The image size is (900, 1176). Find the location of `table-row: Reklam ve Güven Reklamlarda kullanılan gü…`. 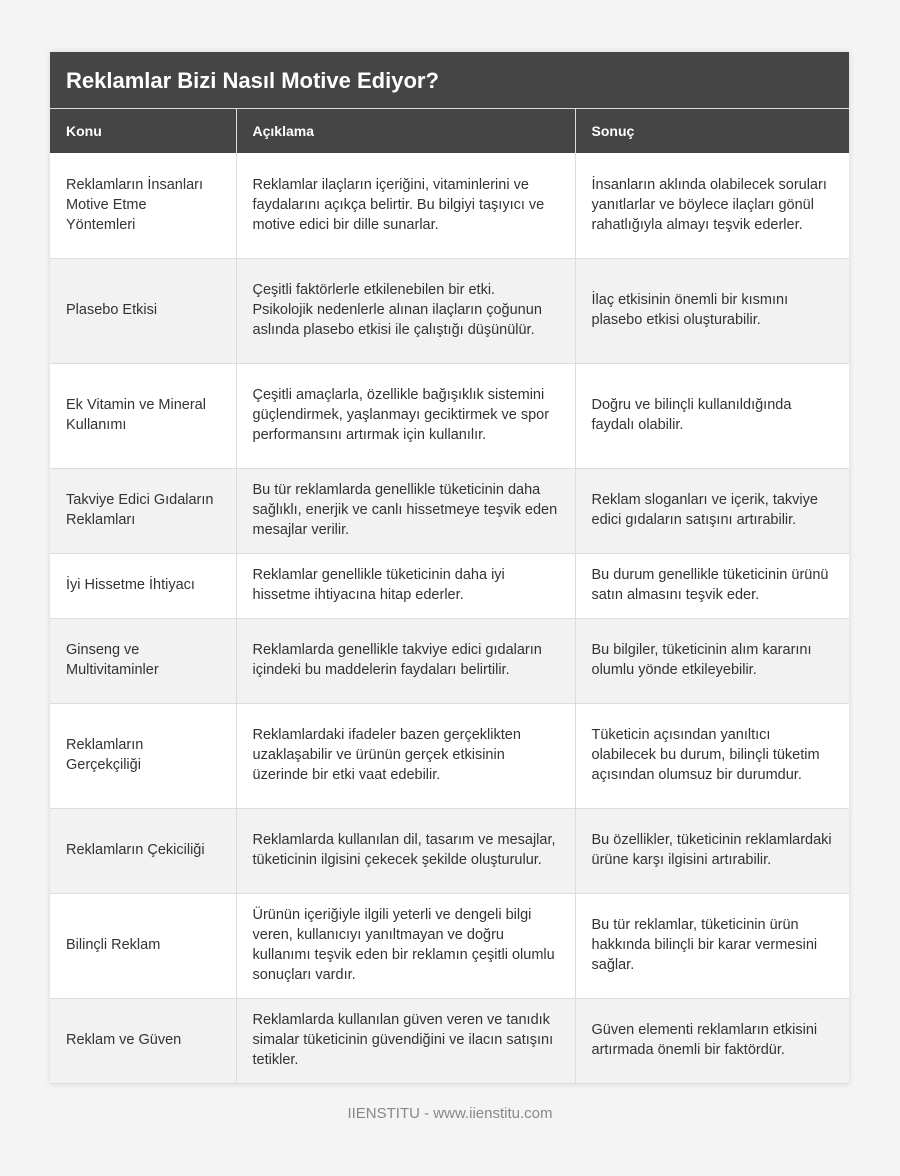

table-row: Reklam ve Güven Reklamlarda kullanılan gü… is located at coordinates (449, 1041).